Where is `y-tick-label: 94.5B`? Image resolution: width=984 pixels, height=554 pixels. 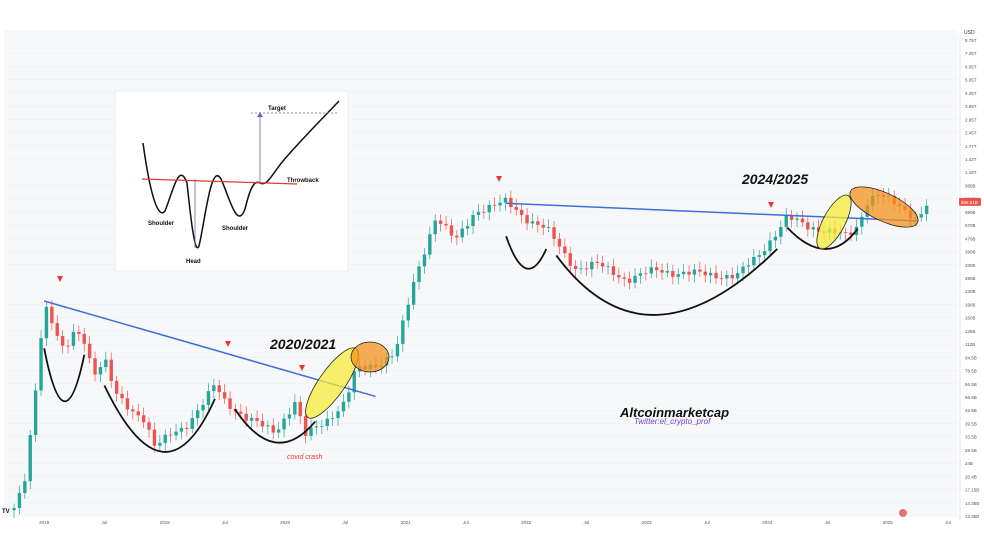
y-tick-label: 94.5B is located at coordinates (971, 357).